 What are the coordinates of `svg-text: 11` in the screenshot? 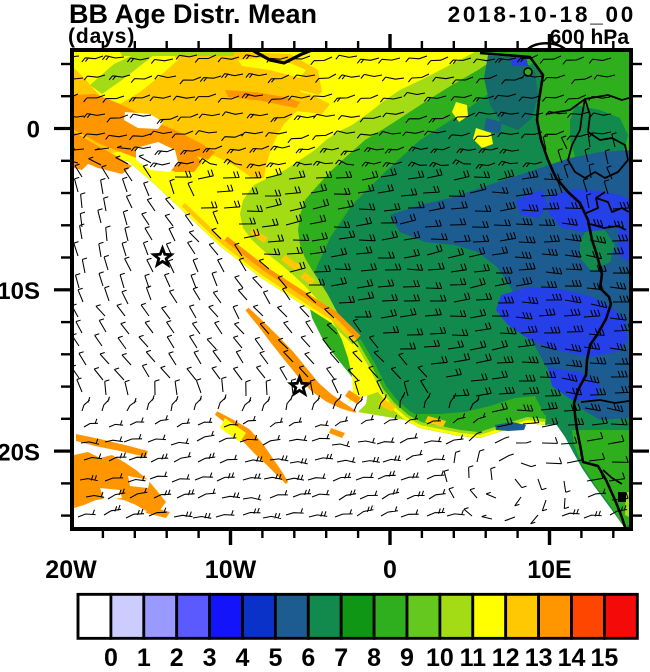 It's located at (473, 655).